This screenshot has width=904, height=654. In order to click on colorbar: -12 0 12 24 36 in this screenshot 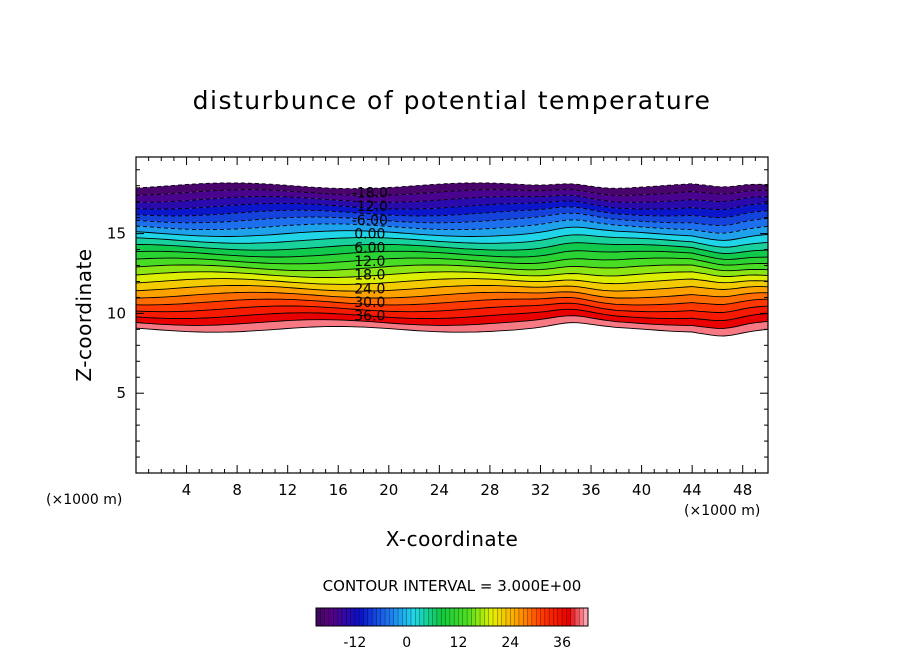, I will do `click(452, 629)`.